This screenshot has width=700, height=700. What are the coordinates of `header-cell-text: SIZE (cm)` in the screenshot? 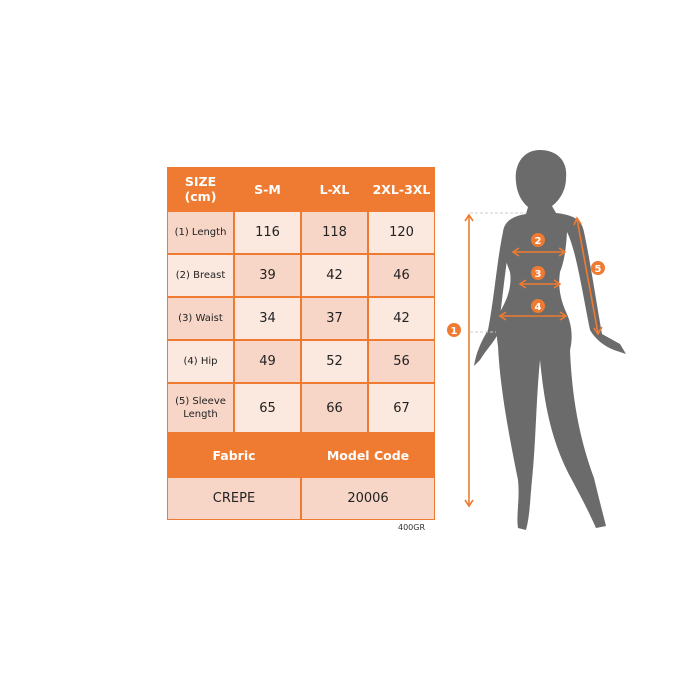 It's located at (200, 189).